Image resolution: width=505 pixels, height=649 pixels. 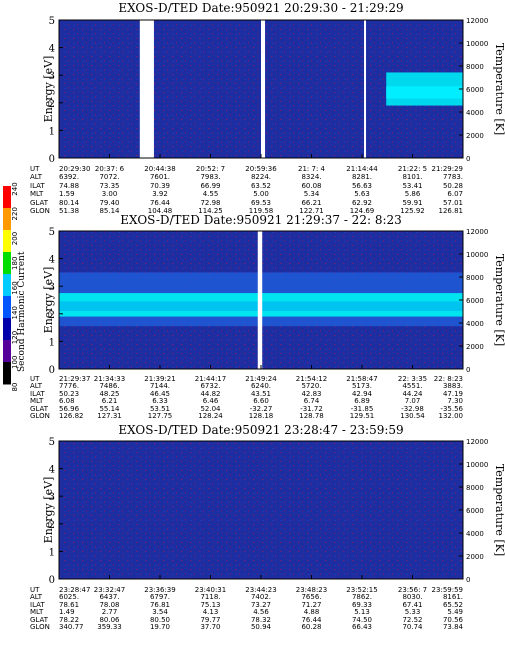 I want to click on table-cell: 132.00, so click(x=451, y=416).